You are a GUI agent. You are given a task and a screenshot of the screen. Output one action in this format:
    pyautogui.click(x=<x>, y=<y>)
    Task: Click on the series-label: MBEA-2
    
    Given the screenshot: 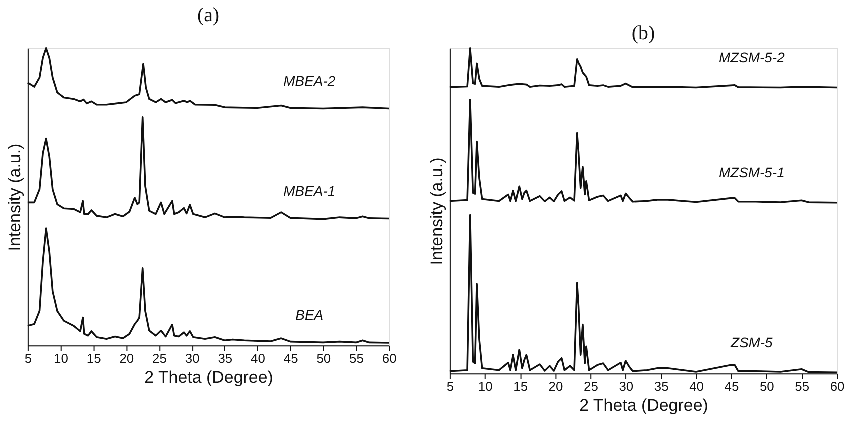 What is the action you would take?
    pyautogui.click(x=310, y=80)
    